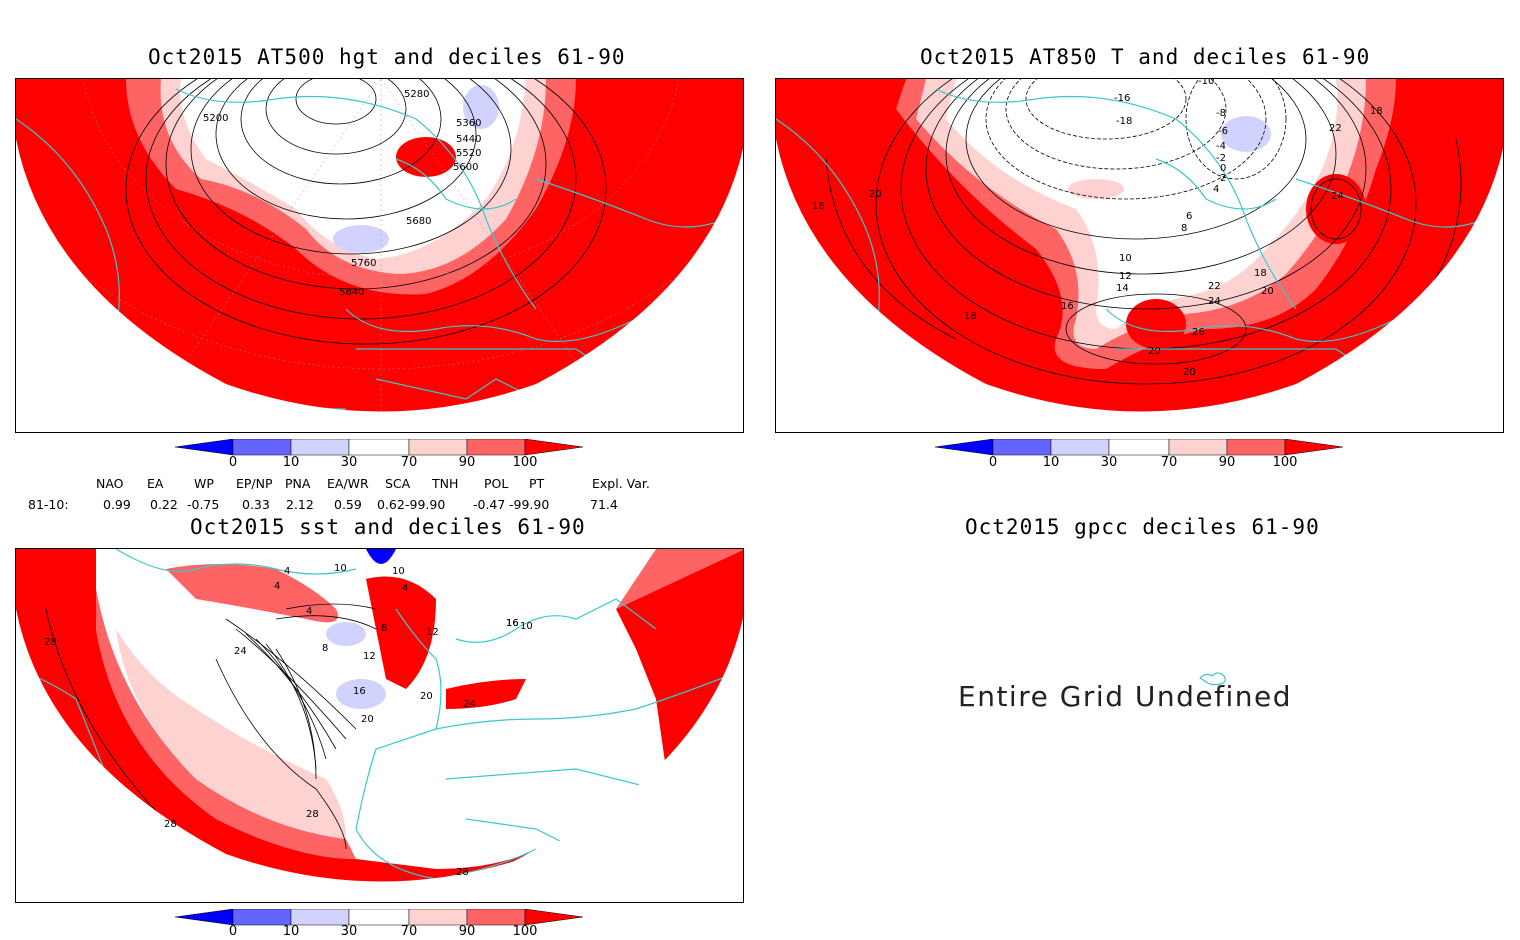 Image resolution: width=1520 pixels, height=940 pixels. Describe the element at coordinates (117, 504) in the screenshot. I see `index-value: 0.99` at that location.